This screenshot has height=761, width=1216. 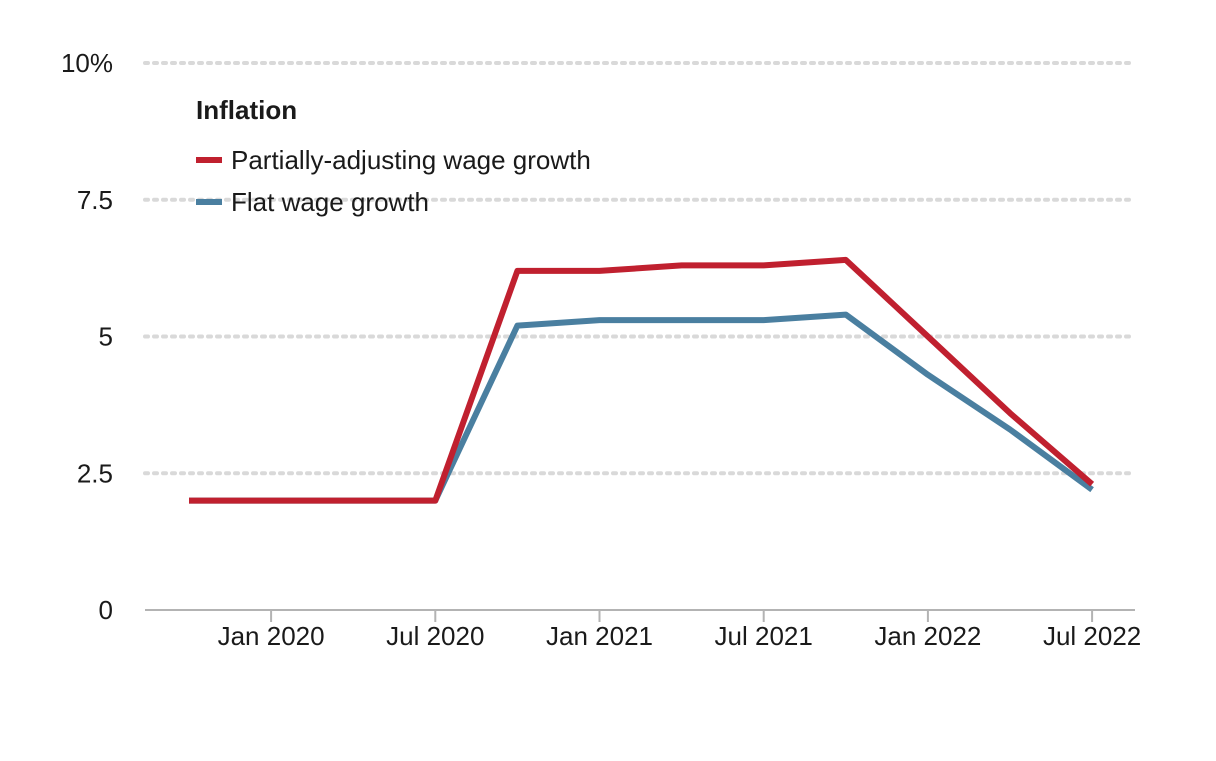 I want to click on x-tick-label-jan-2020: Jan 2020, so click(x=271, y=636).